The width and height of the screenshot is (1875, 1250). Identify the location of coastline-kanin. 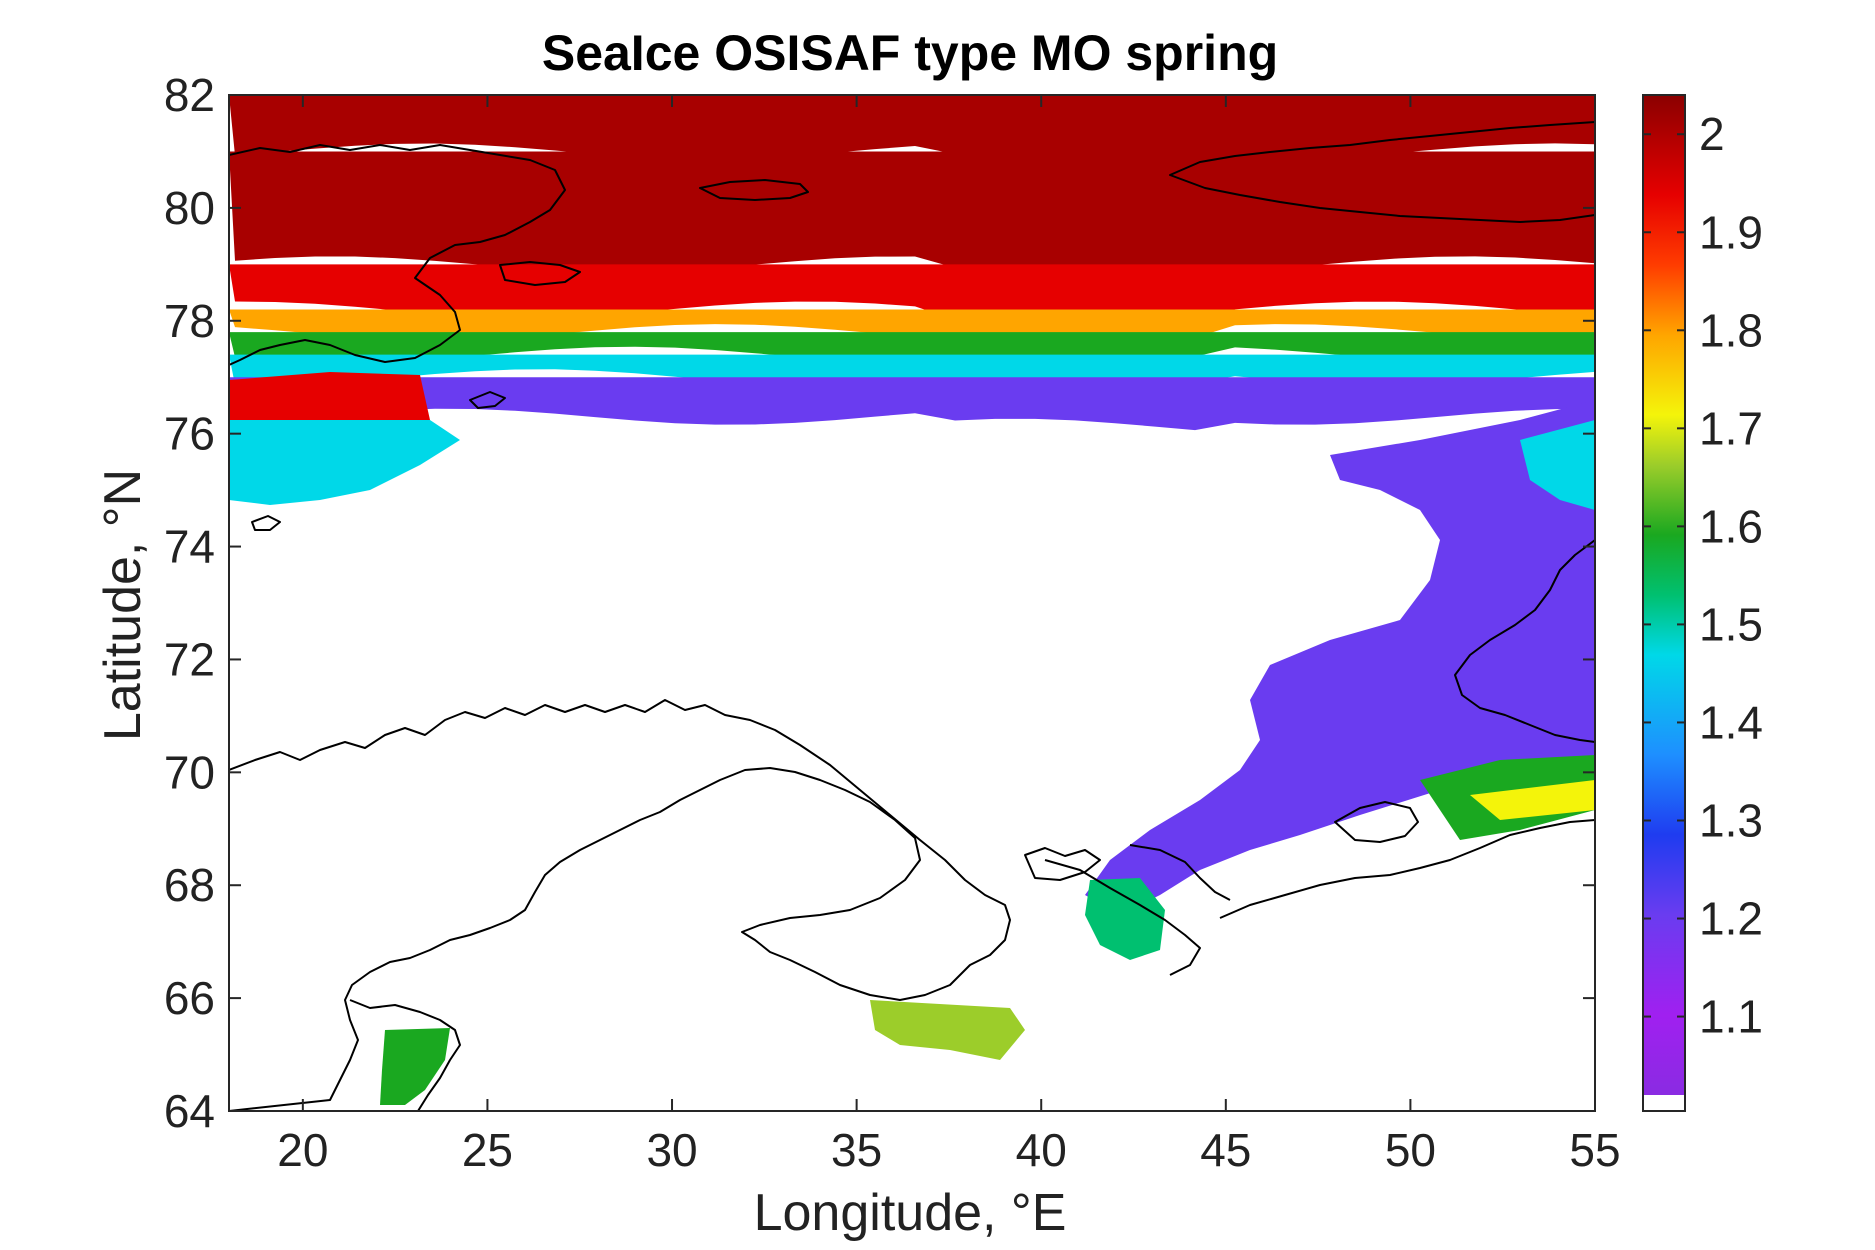
(1062, 864).